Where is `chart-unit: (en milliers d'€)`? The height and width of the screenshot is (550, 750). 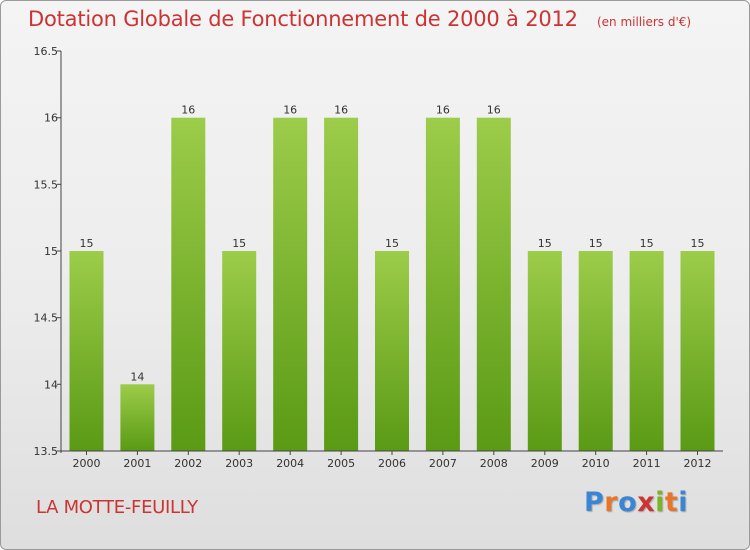 chart-unit: (en milliers d'€) is located at coordinates (644, 22).